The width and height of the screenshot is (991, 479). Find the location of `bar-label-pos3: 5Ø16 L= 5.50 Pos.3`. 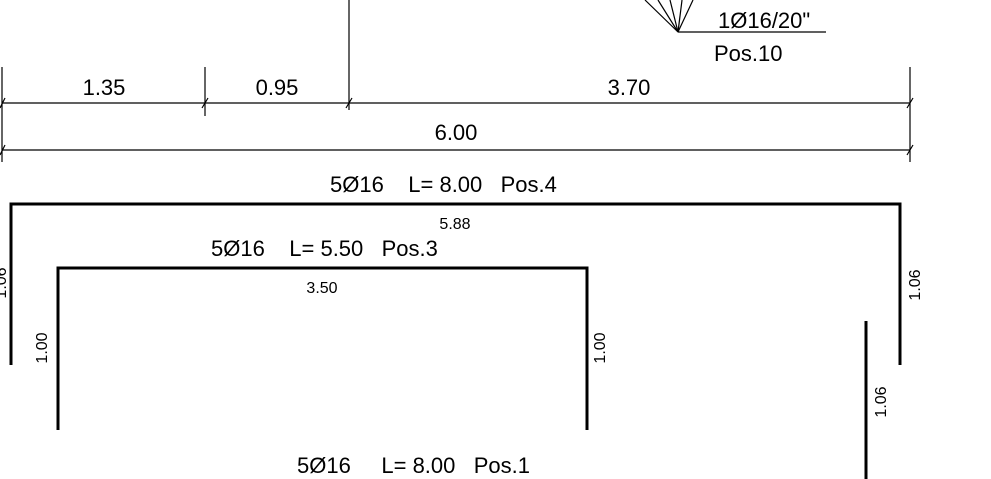

bar-label-pos3: 5Ø16 L= 5.50 Pos.3 is located at coordinates (324, 248).